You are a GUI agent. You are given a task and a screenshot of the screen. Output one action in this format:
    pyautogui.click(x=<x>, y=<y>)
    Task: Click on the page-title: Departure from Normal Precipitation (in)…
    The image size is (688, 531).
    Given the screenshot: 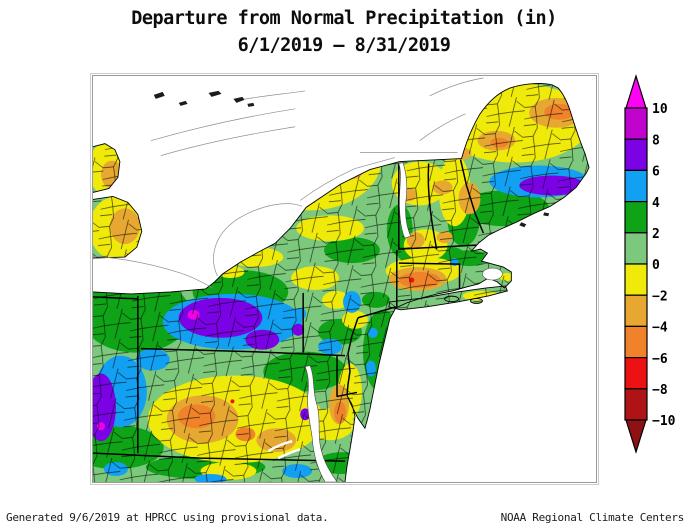 What is the action you would take?
    pyautogui.click(x=344, y=32)
    